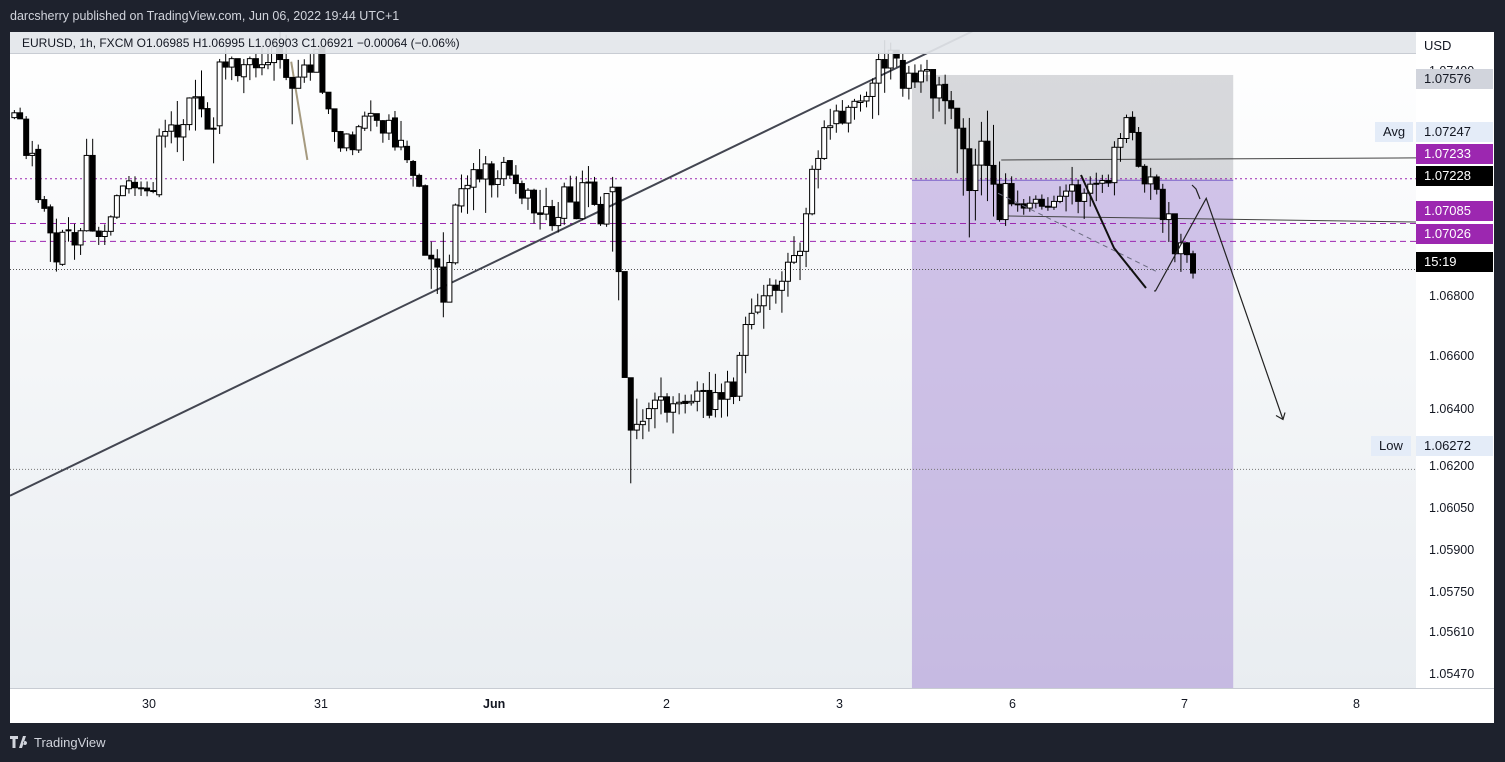 The height and width of the screenshot is (762, 1505). I want to click on time-tick: 8, so click(1356, 704).